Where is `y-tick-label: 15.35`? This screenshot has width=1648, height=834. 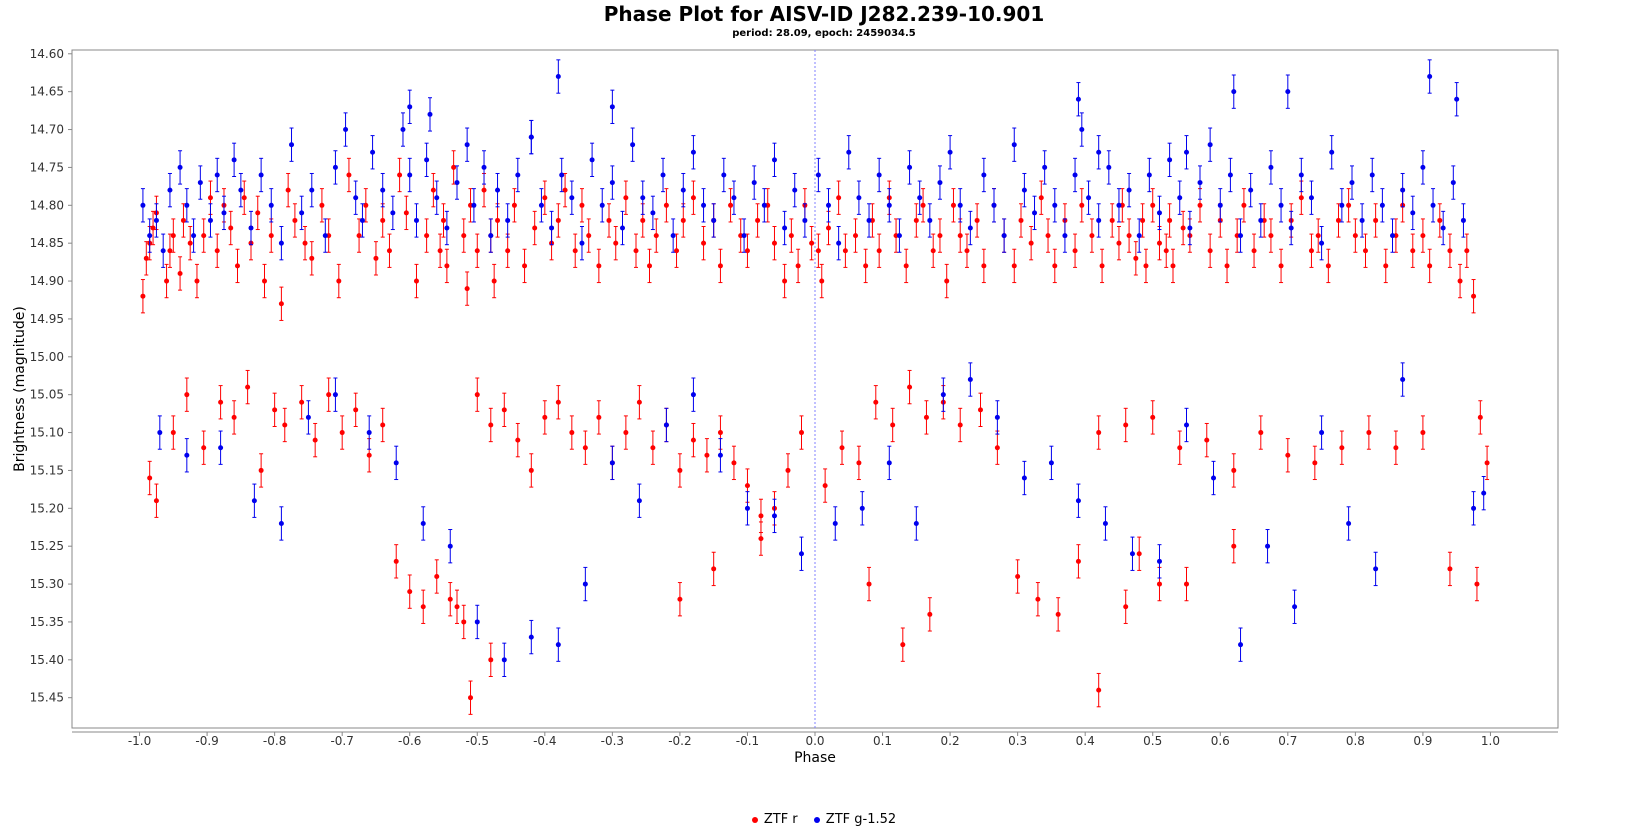
y-tick-label: 15.35 is located at coordinates (47, 622).